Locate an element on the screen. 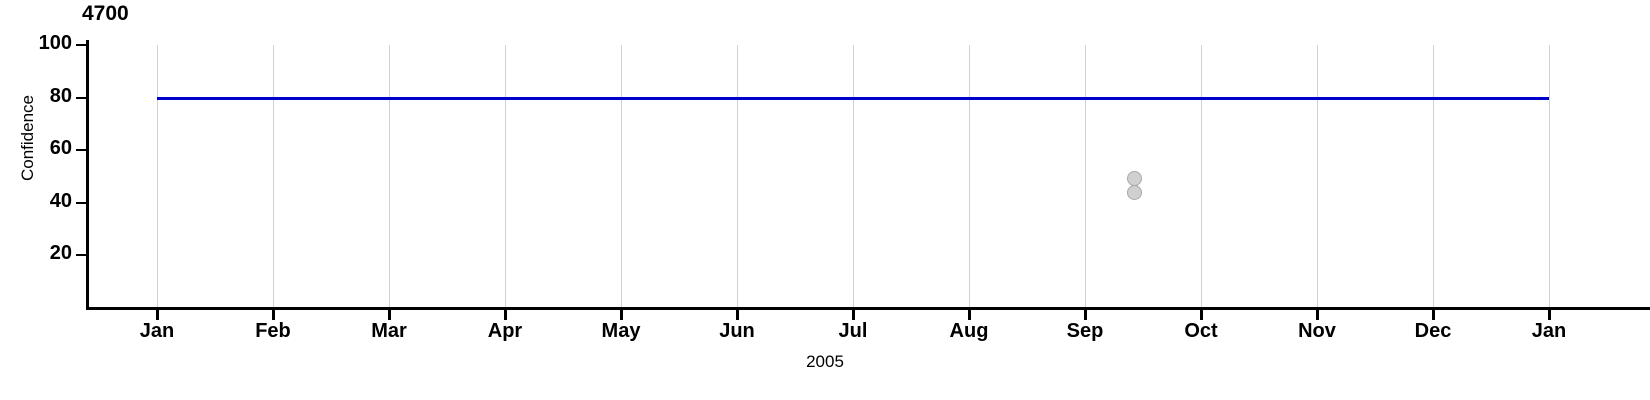  y-axis-label-0: 20 is located at coordinates (60, 253).